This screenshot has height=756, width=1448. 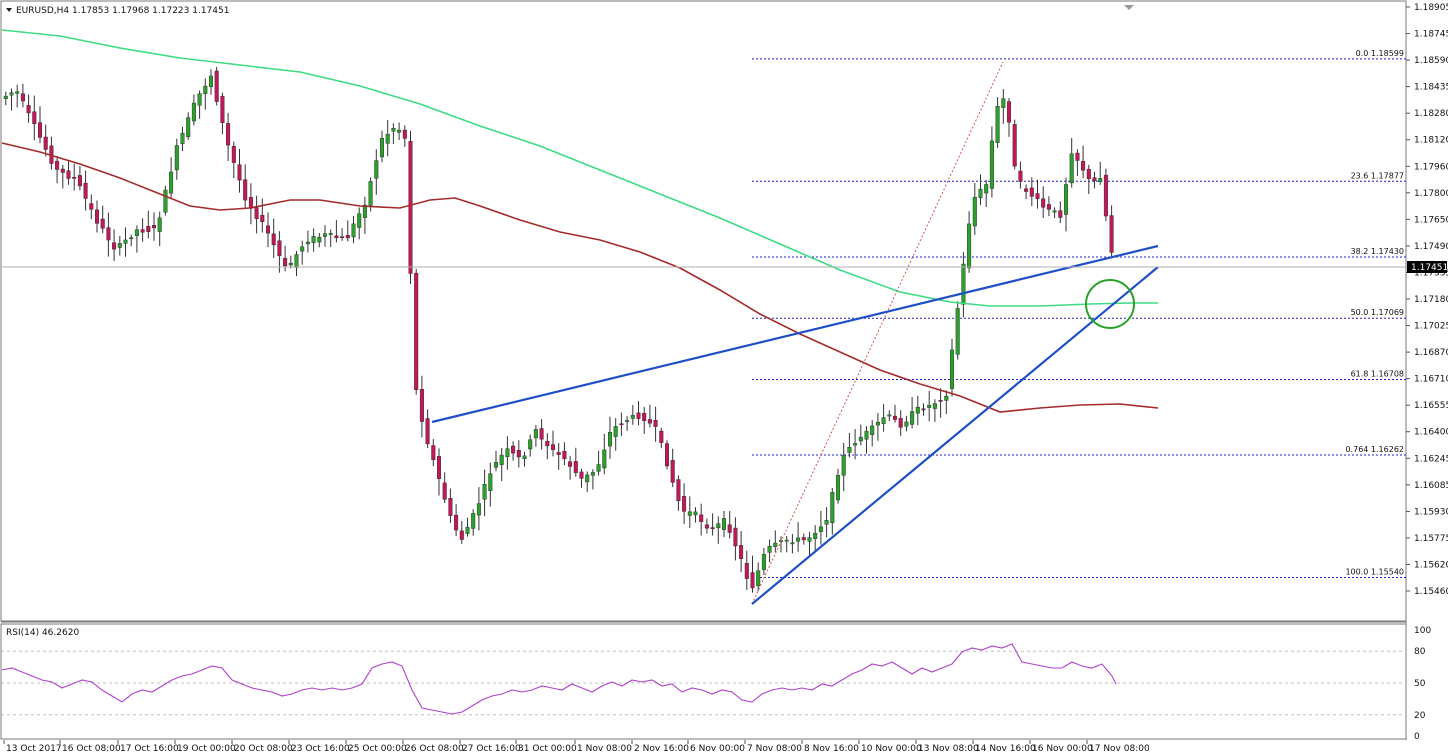 I want to click on ohlc-header: 1.17853 1.17968 1.17223 1.17451, so click(x=150, y=11).